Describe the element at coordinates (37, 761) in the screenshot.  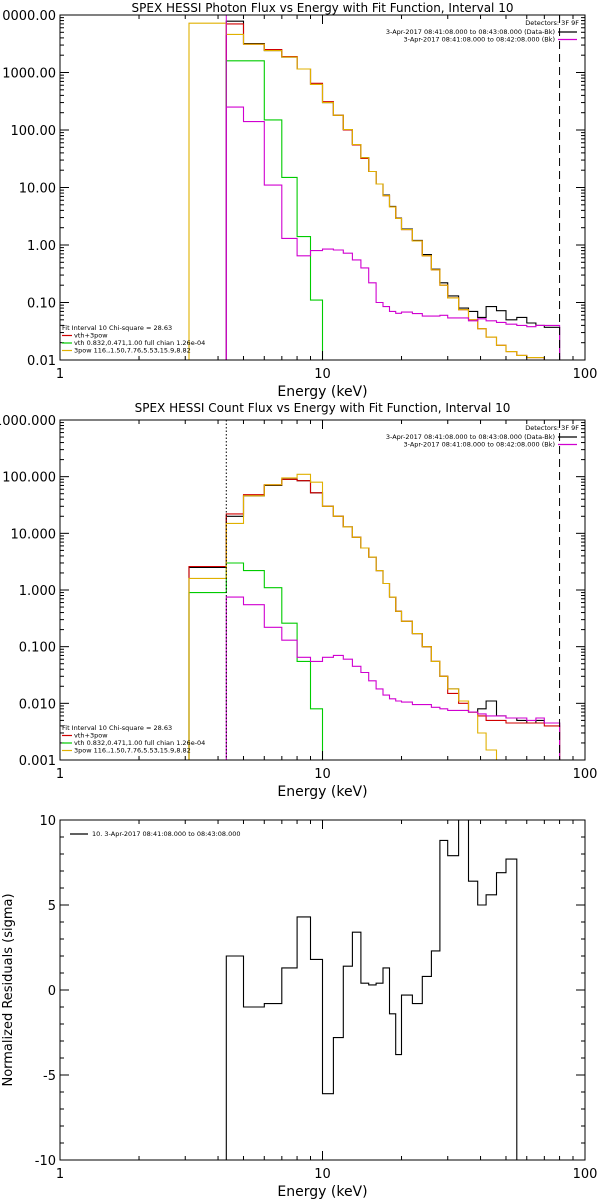
I see `y-tick-label: 0.001` at that location.